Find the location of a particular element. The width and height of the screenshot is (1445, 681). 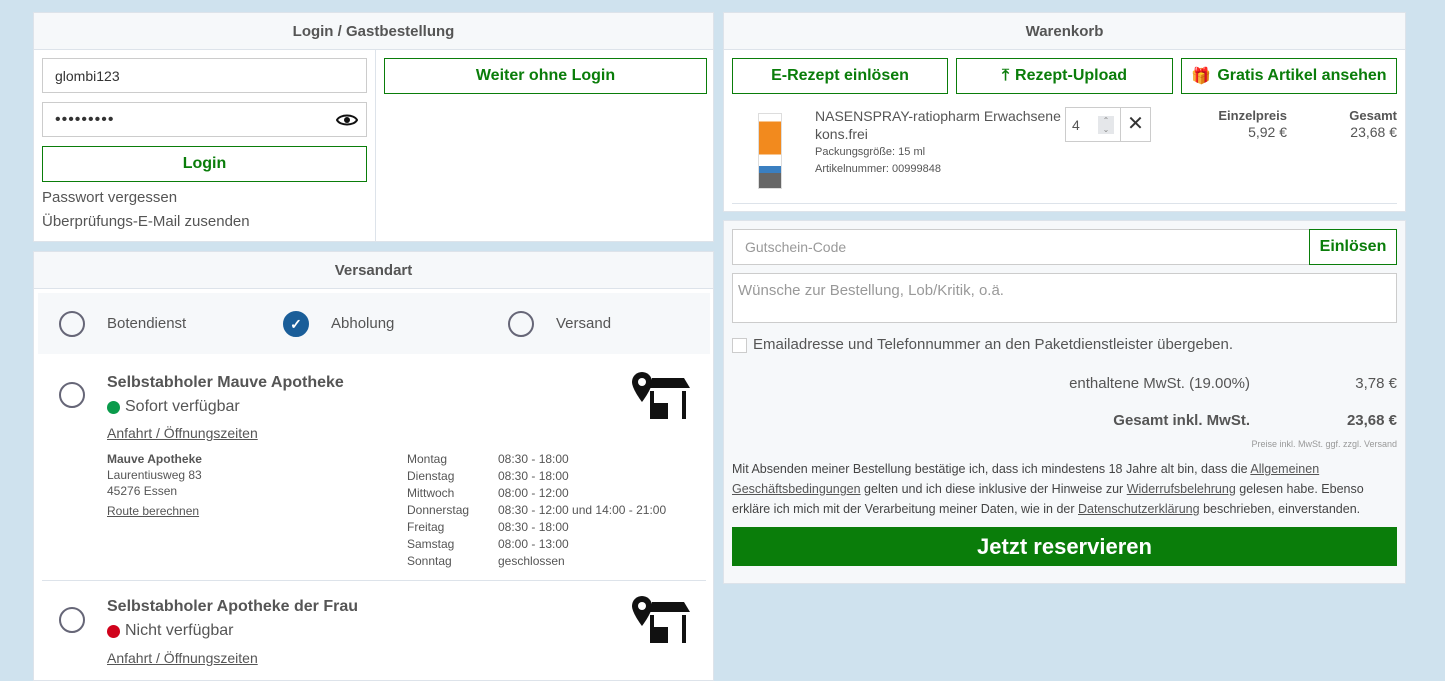

redeem-button: Einlösen is located at coordinates (1353, 247).